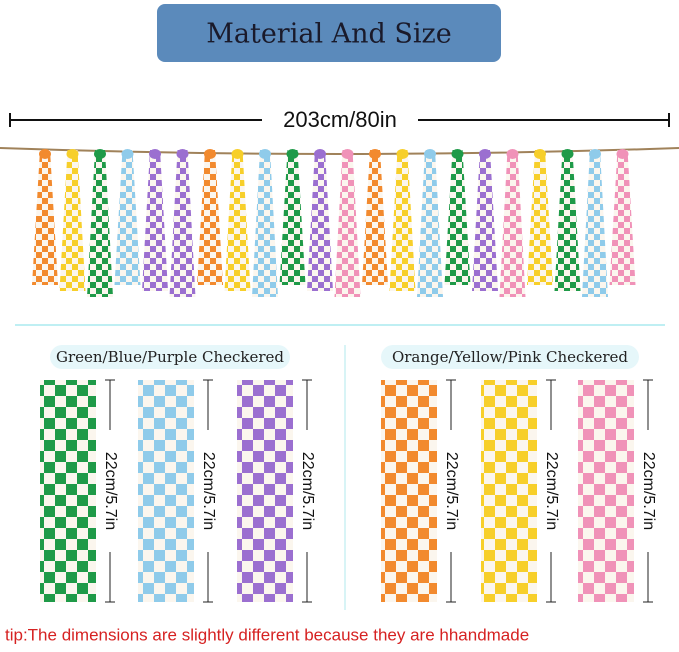 This screenshot has height=652, width=679. I want to click on group-label: Orange/Yellow/Pink Checkered, so click(510, 357).